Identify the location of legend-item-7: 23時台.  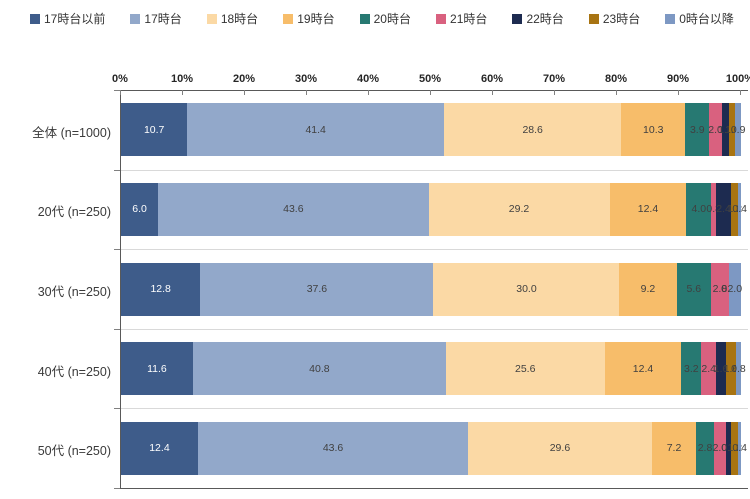
(614, 19).